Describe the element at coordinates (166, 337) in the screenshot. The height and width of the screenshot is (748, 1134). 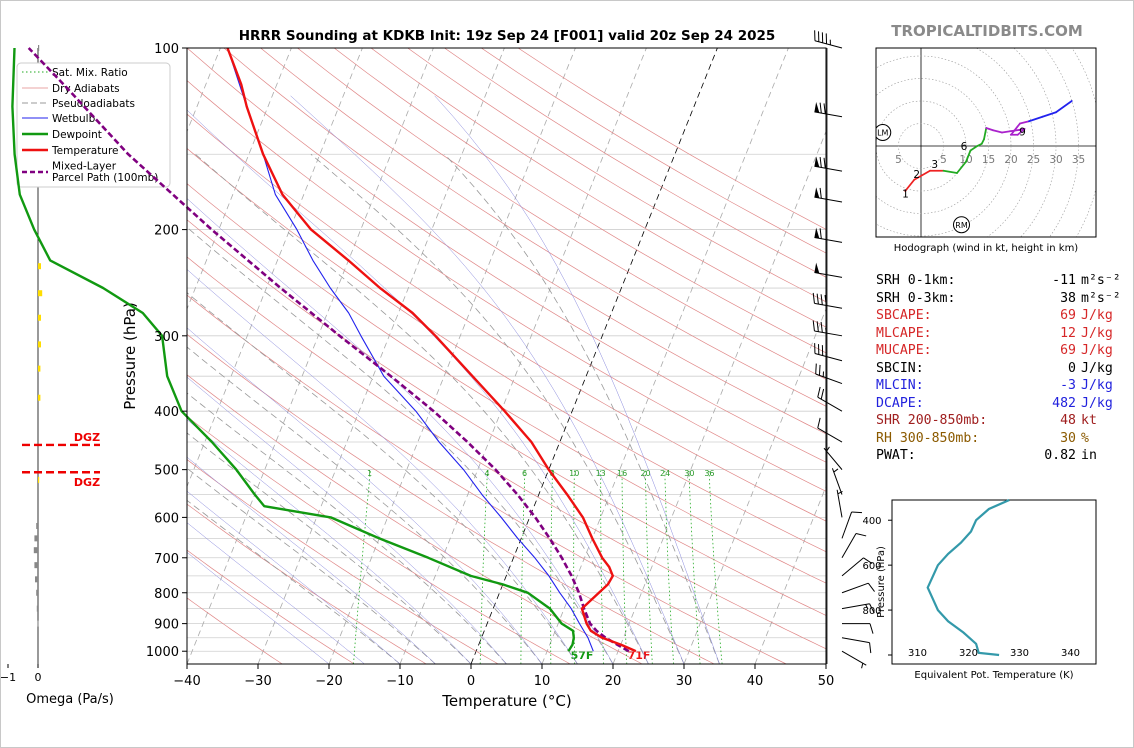
I see `y-tick-label: 300` at that location.